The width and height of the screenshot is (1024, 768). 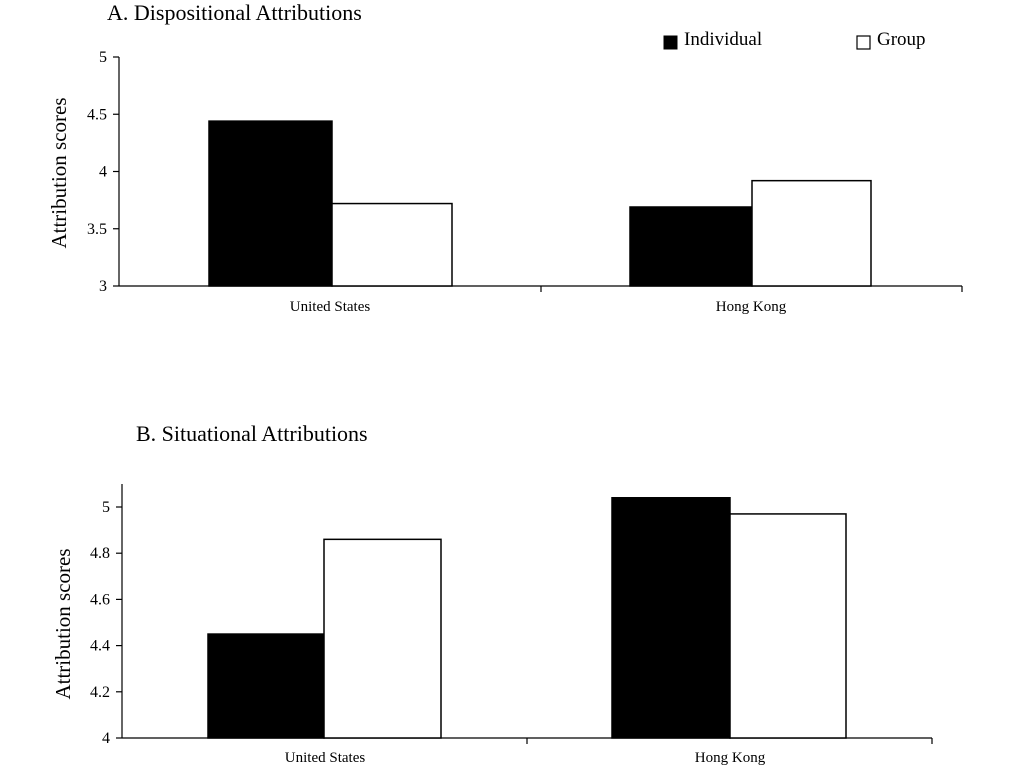 What do you see at coordinates (234, 12) in the screenshot?
I see `chart-a-title: A. Dispositional Attributions` at bounding box center [234, 12].